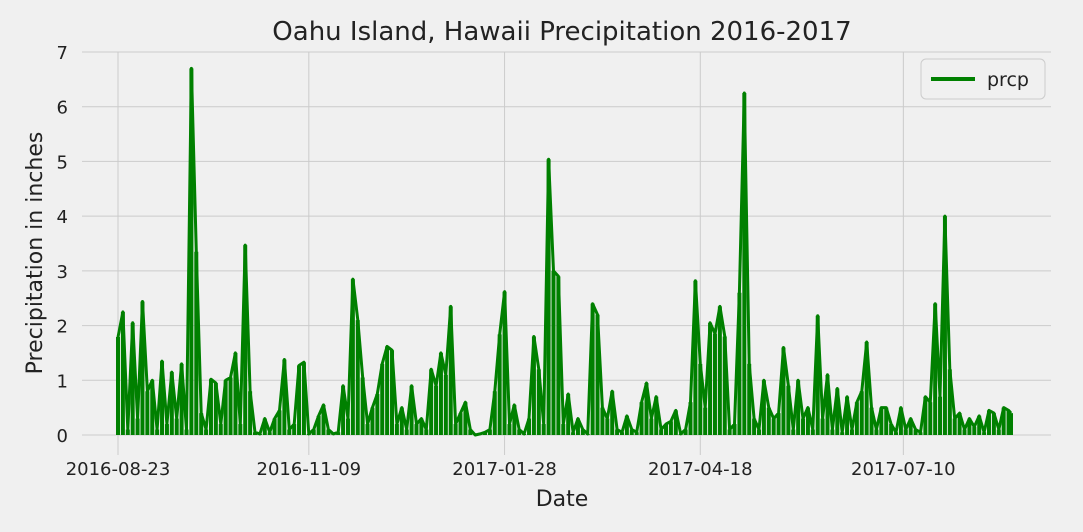 The height and width of the screenshot is (532, 1083). I want to click on legend-label: prcp, so click(1008, 80).